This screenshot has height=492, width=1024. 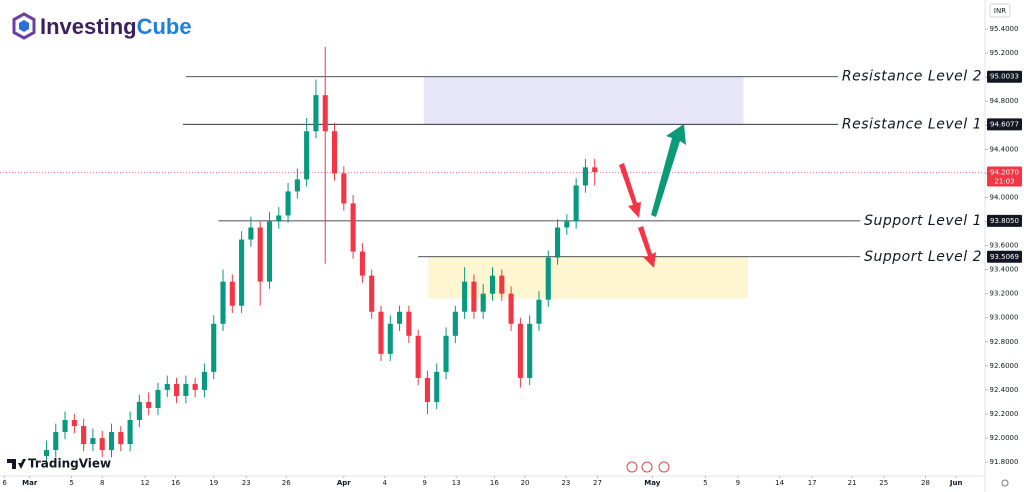 I want to click on x-tick-label: 28, so click(x=925, y=483).